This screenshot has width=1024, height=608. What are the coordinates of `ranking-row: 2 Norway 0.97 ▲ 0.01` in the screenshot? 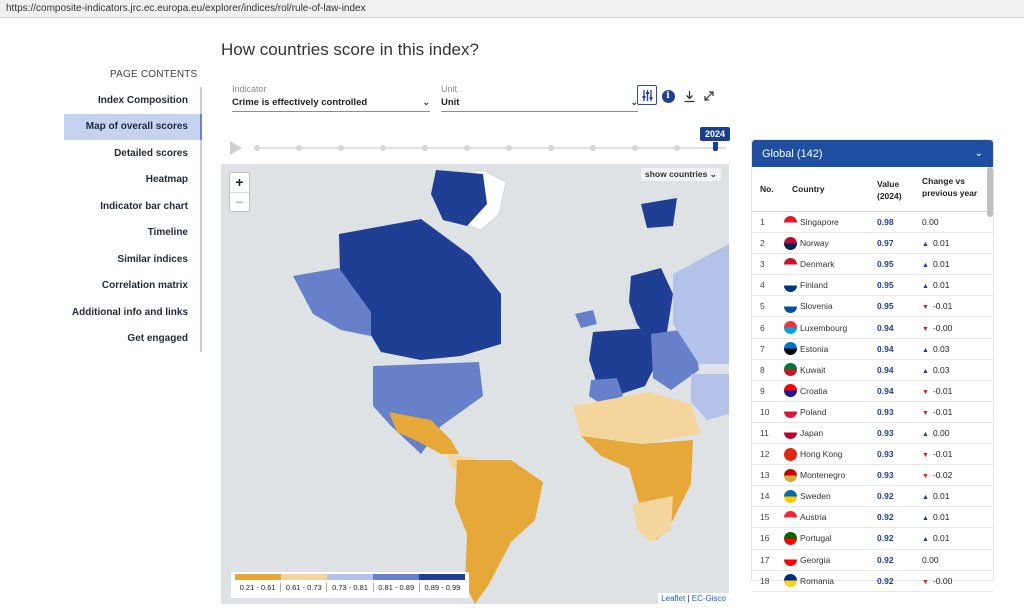 It's located at (872, 244).